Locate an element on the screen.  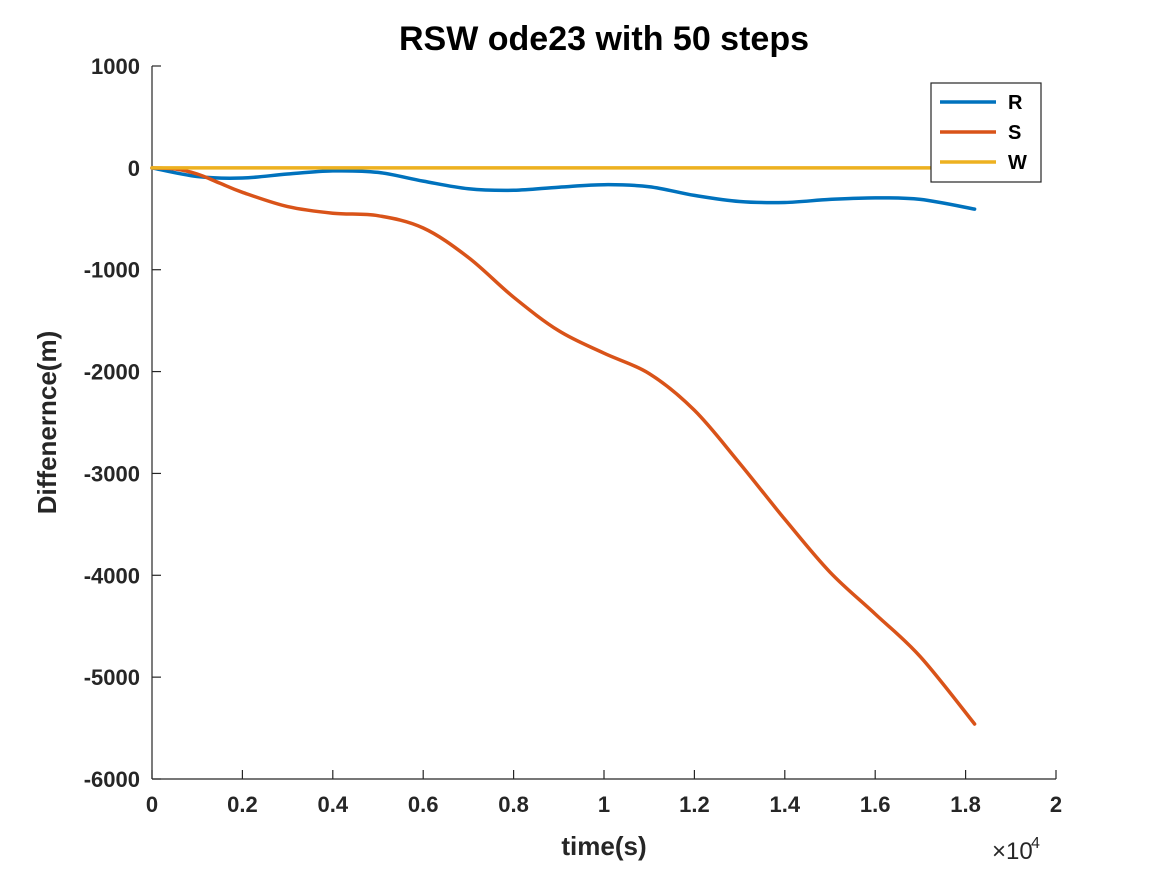
x-exponent-power: 4 is located at coordinates (1035, 843).